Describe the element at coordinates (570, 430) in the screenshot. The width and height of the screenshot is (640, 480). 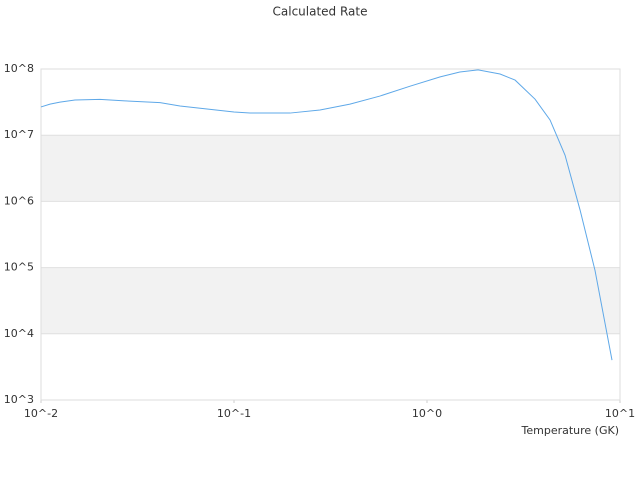
I see `x-axis-label: Temperature (GK)` at that location.